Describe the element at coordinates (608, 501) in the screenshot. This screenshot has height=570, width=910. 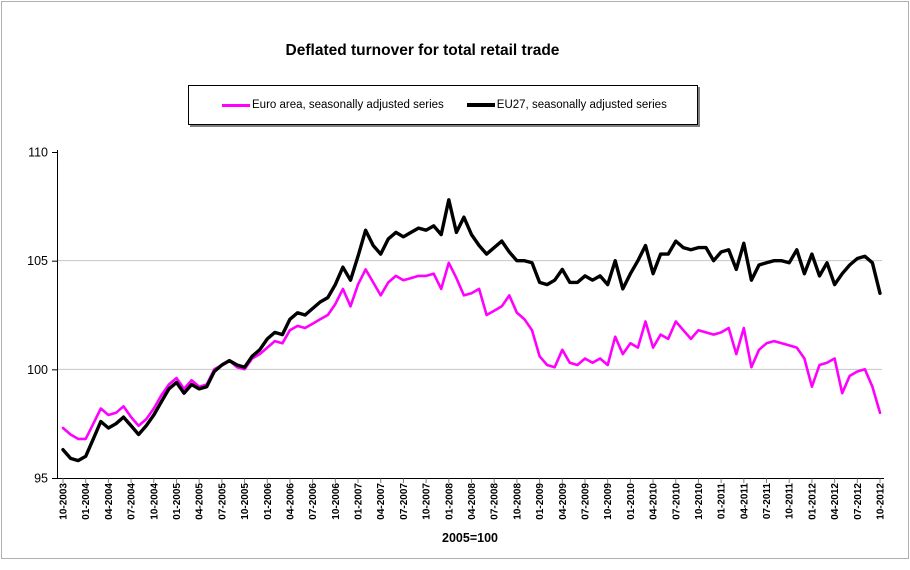
I see `x-tick-label: 10-2009` at that location.